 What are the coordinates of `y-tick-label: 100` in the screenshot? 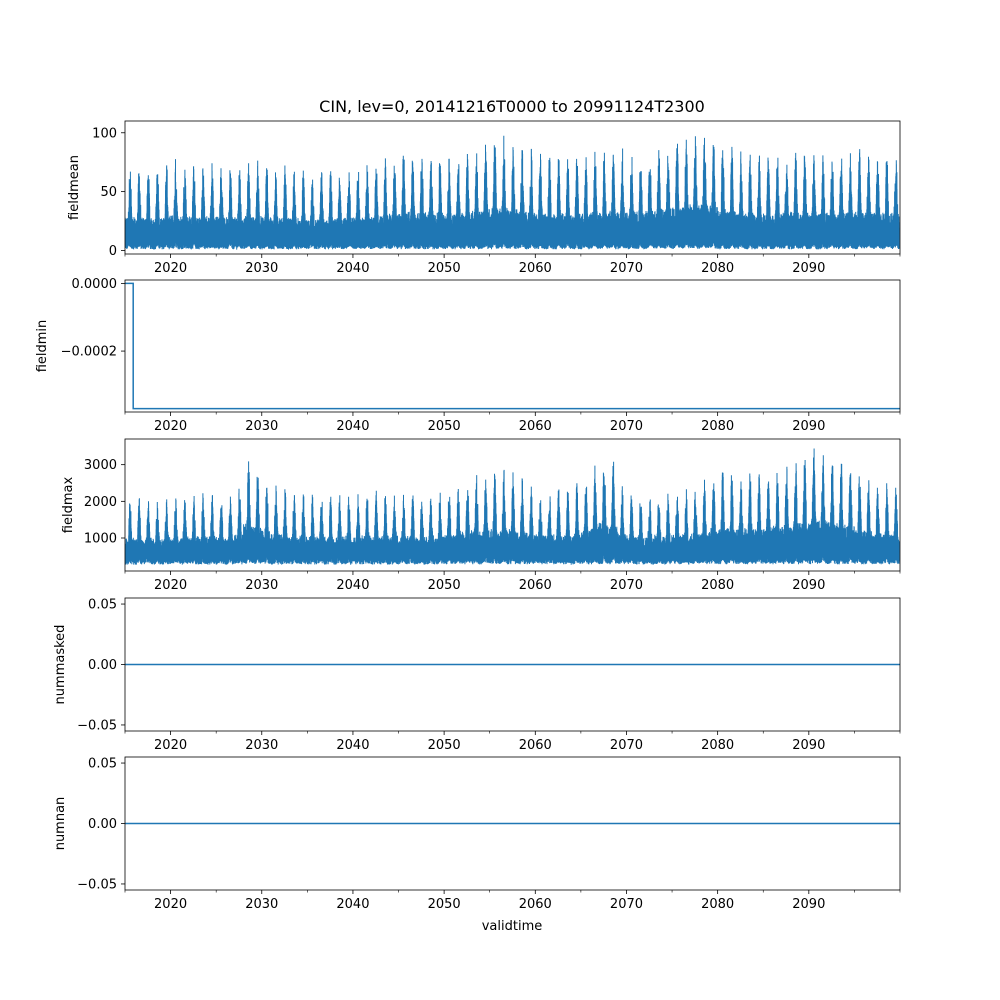 It's located at (104, 133).